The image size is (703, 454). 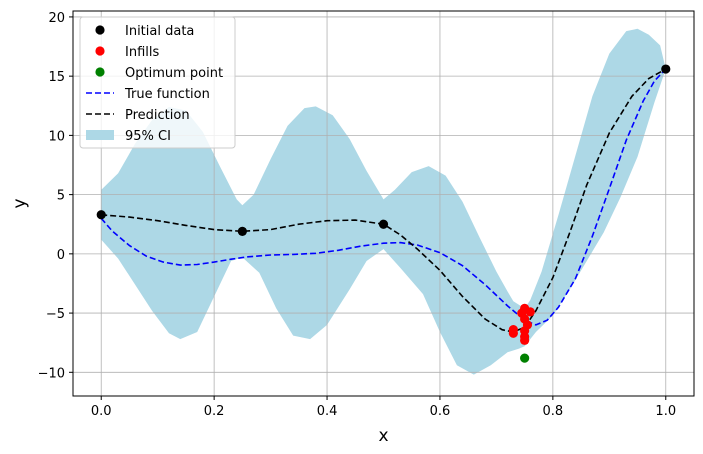 I want to click on y-axis-title: y, so click(x=20, y=203).